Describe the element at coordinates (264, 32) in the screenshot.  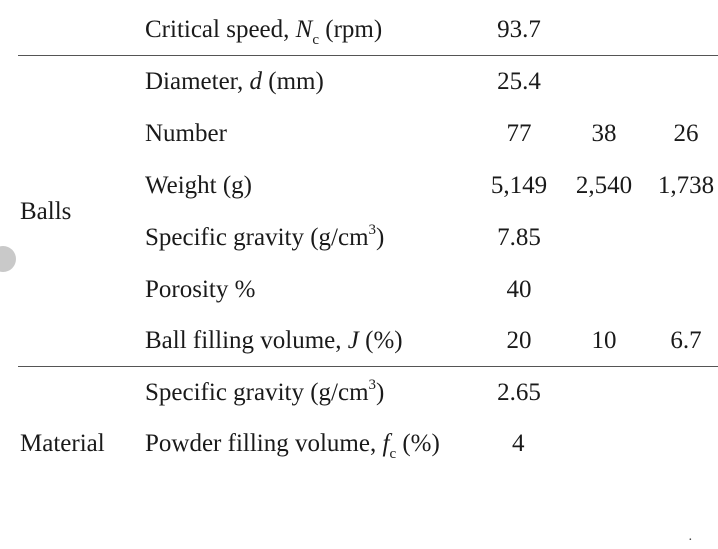
I see `param-critical-speed: Critical speed, Nc (rpm)` at that location.